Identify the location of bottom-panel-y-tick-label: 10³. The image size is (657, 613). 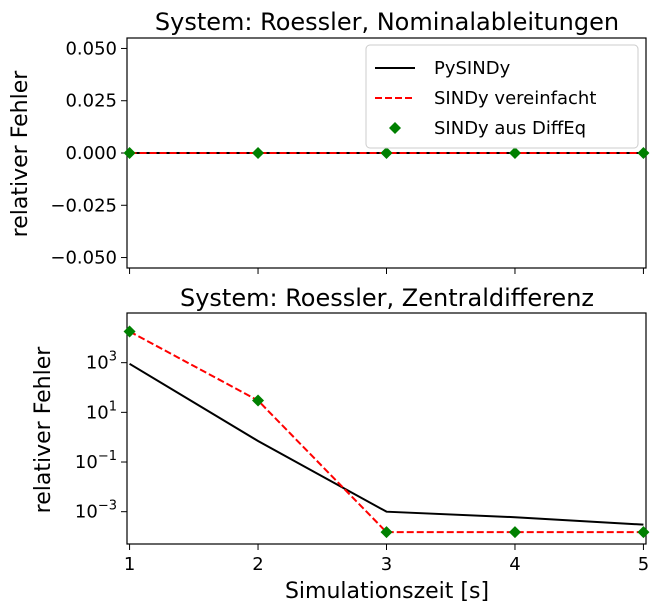
(101, 362).